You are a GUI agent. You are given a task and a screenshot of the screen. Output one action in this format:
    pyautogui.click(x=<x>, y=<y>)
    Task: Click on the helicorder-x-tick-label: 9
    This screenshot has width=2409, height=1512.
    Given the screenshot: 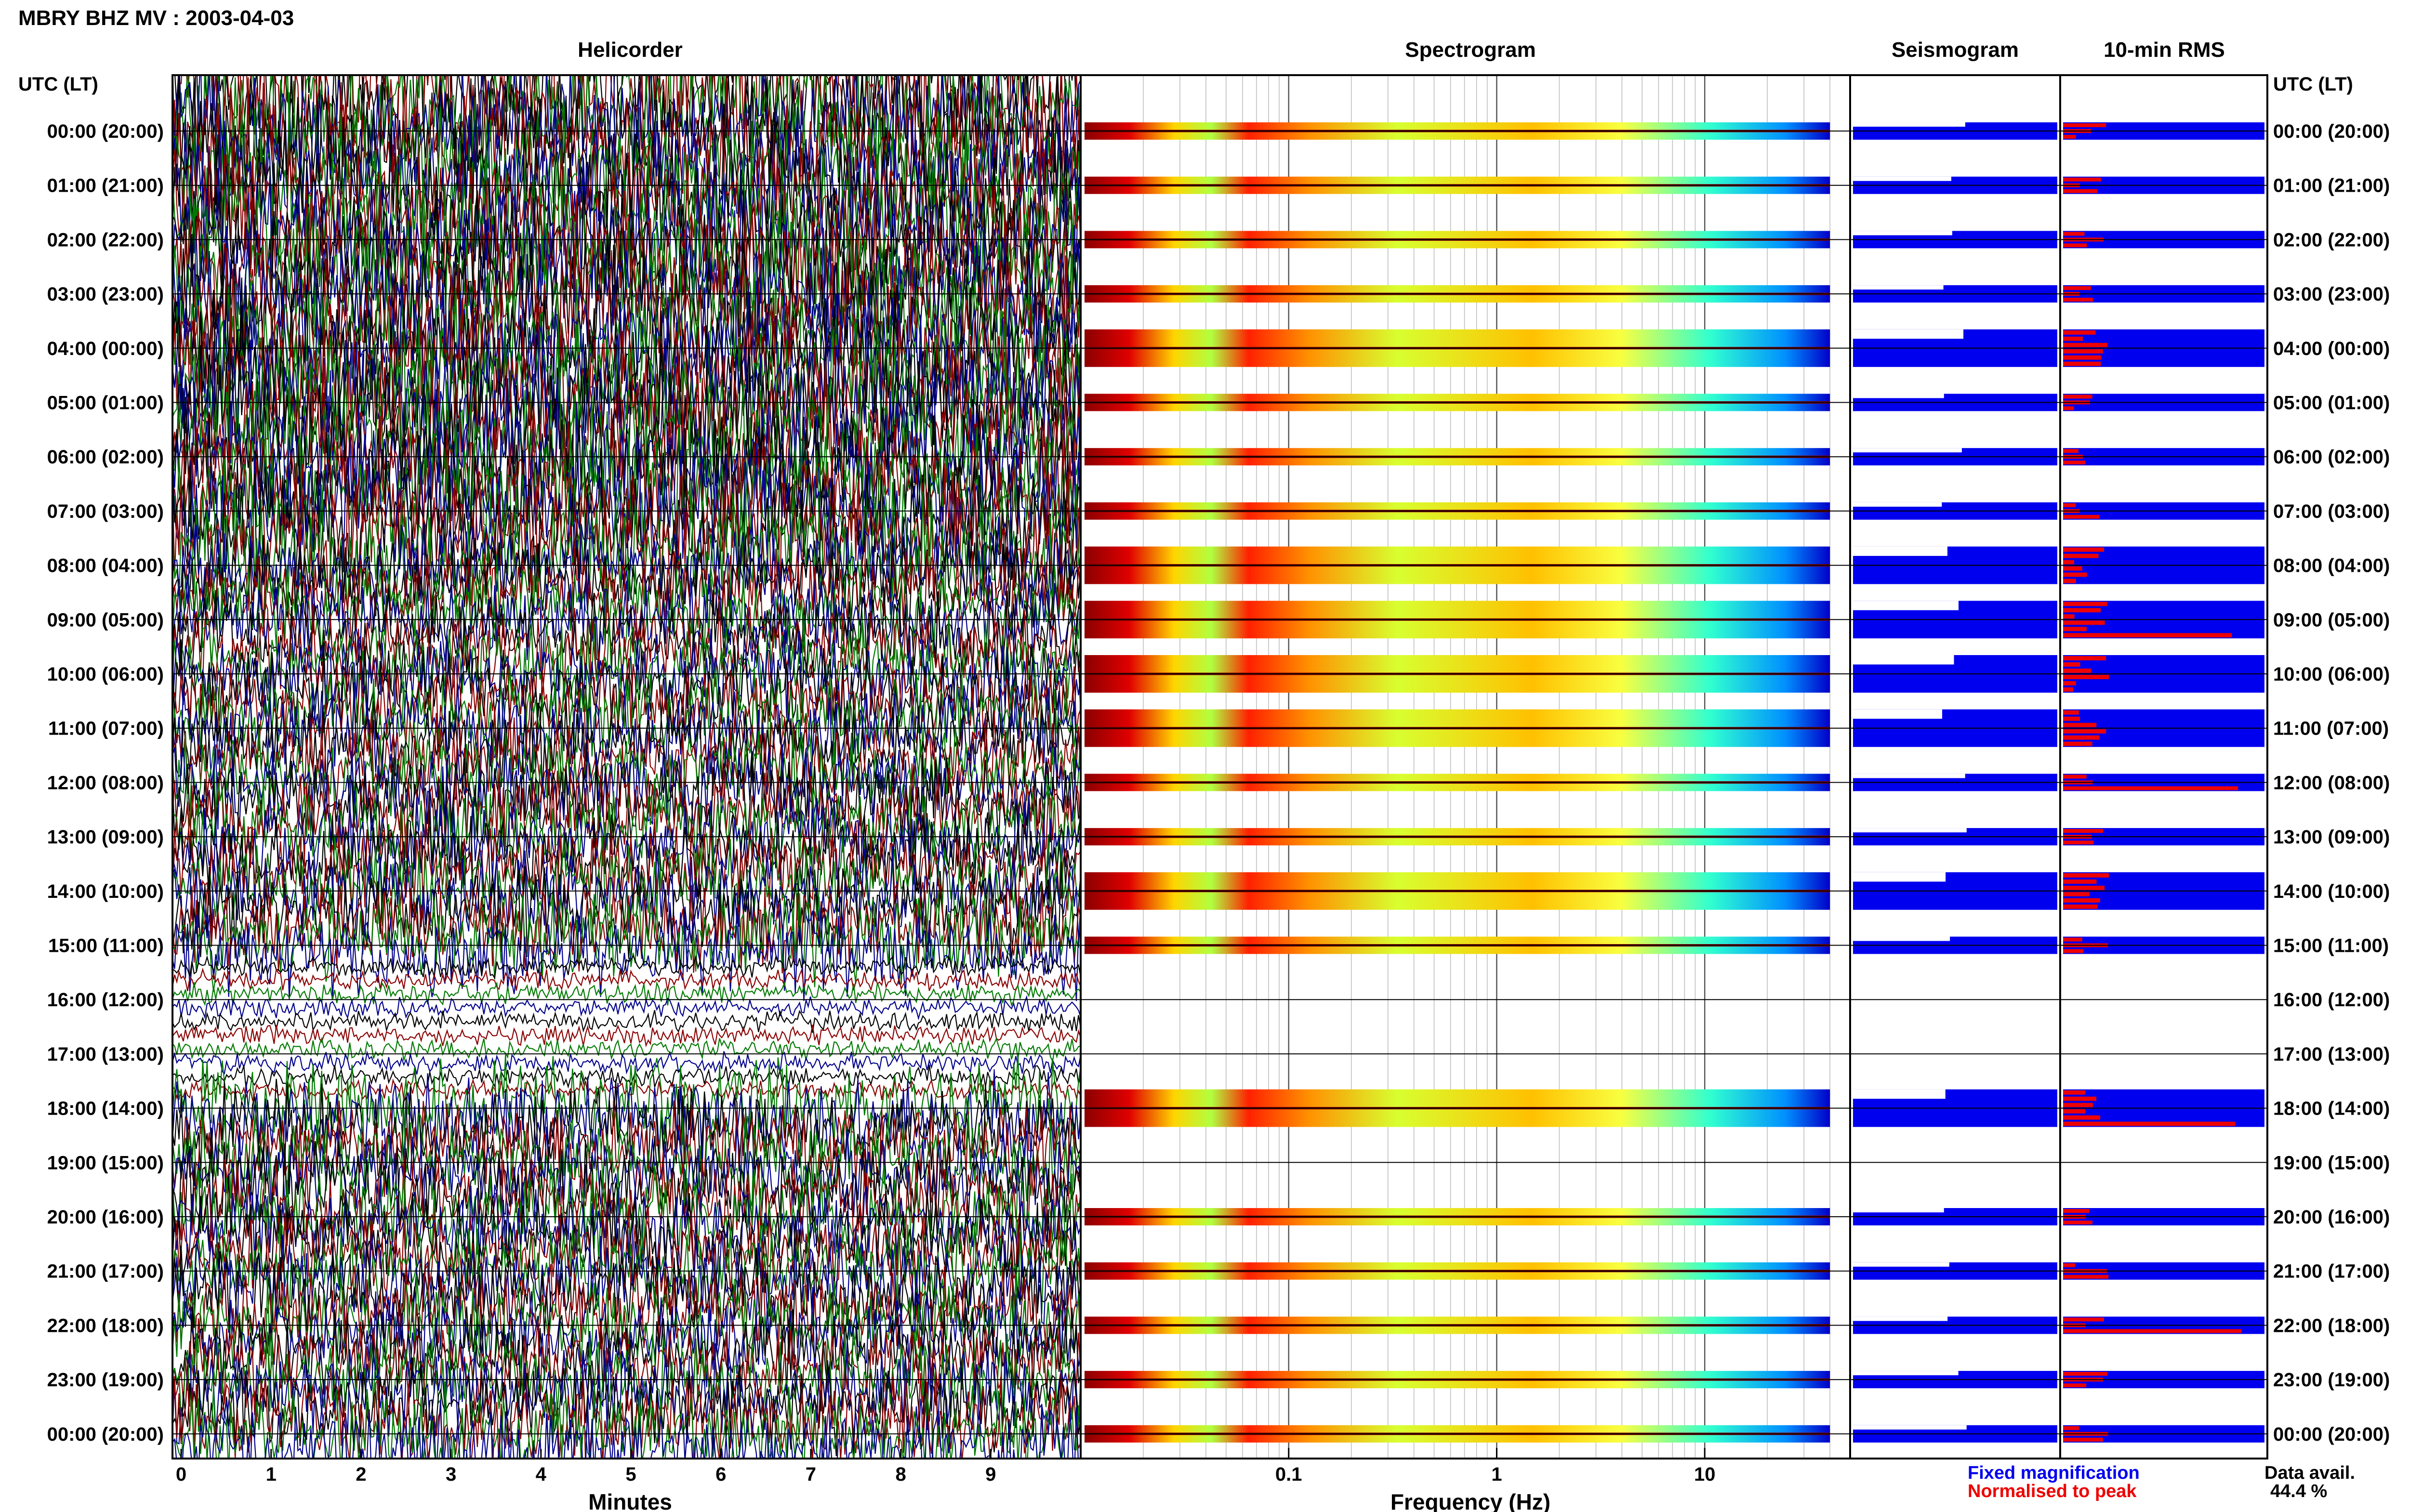 What is the action you would take?
    pyautogui.click(x=990, y=1474)
    